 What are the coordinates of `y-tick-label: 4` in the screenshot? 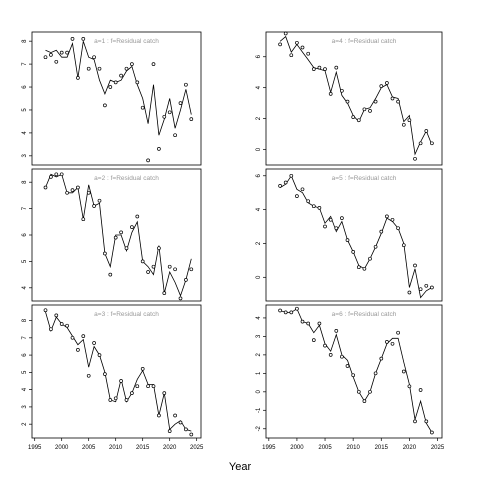 It's located at (259, 209).